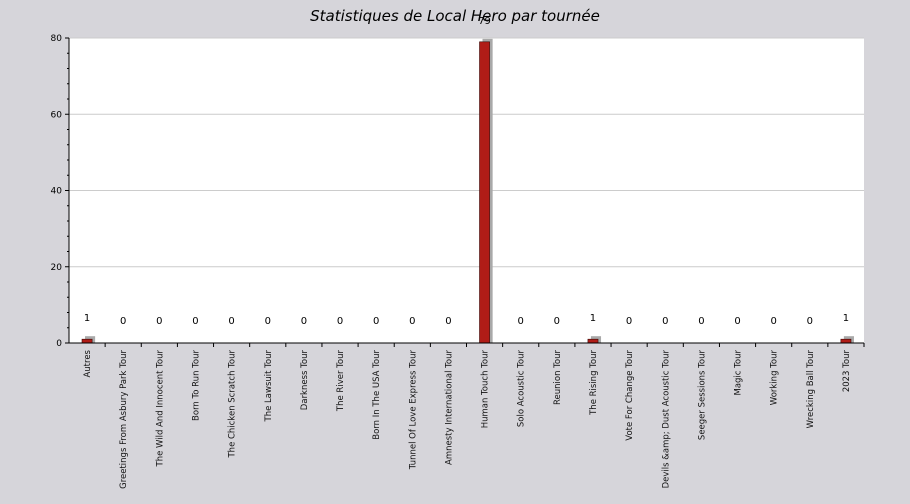  What do you see at coordinates (59, 344) in the screenshot?
I see `y-tick-label: 0` at bounding box center [59, 344].